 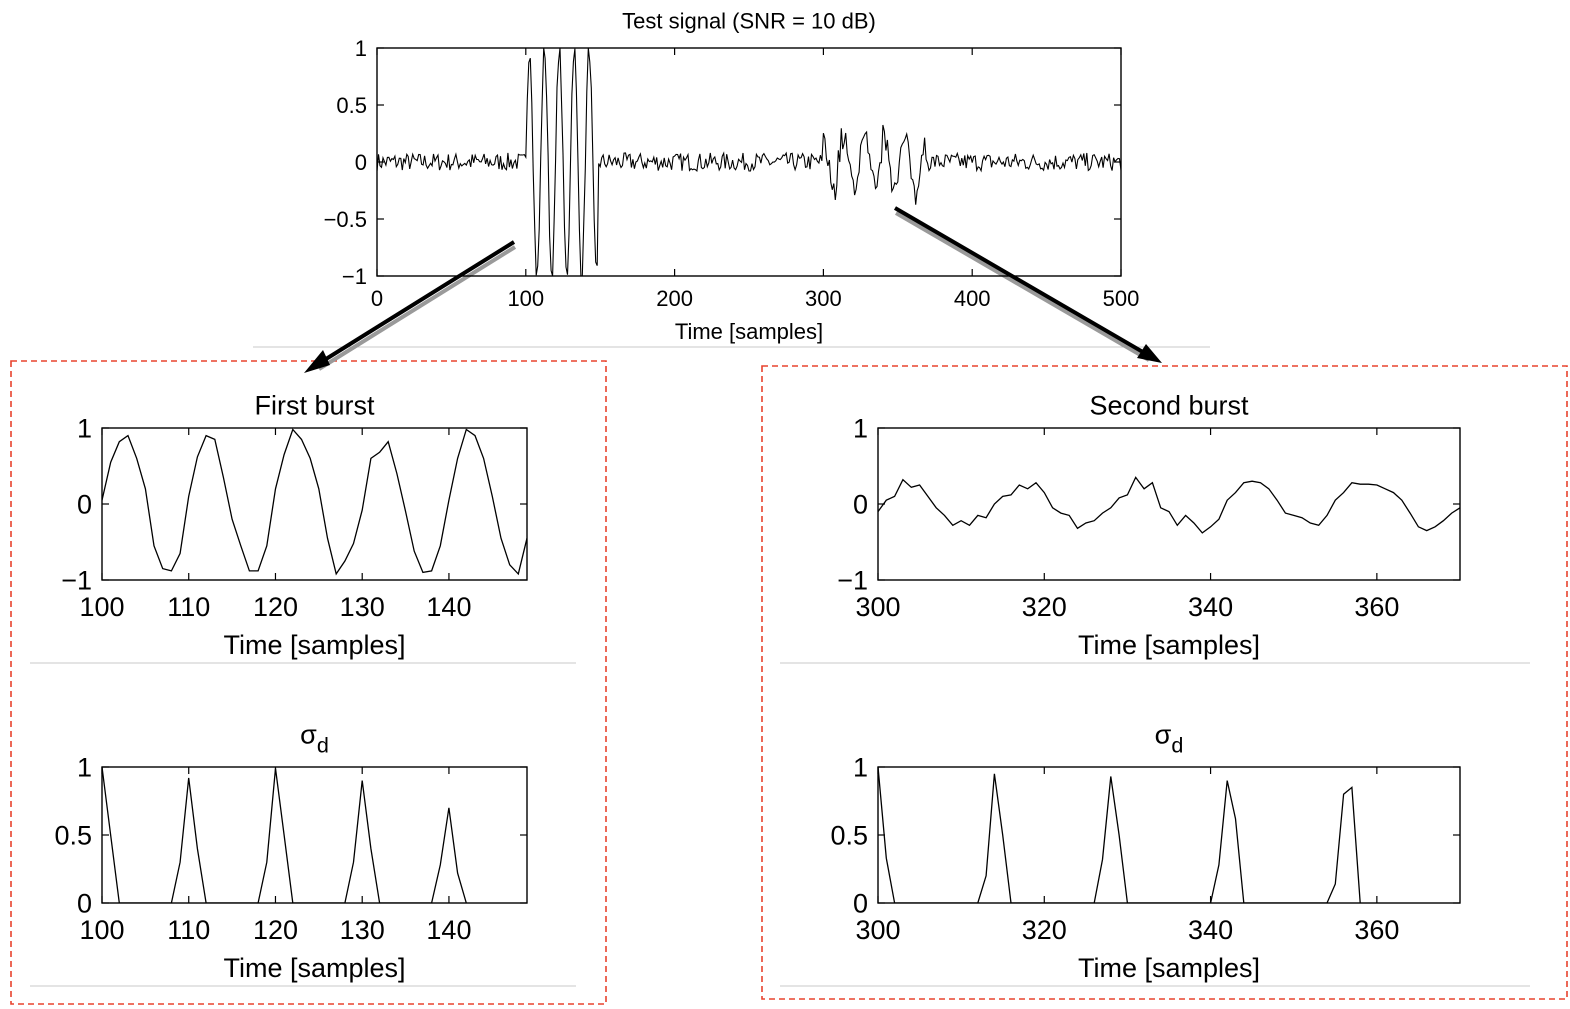 I want to click on chart-title: Test signal (SNR = 10 dB), so click(x=749, y=21).